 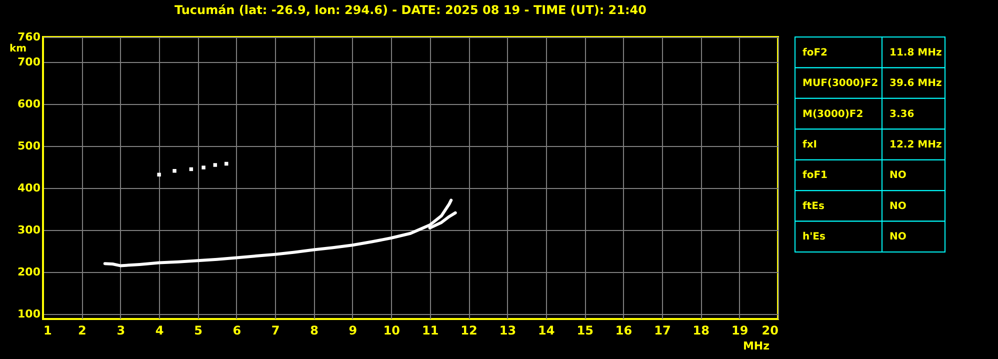 I want to click on x-tick-label: 9, so click(x=353, y=331).